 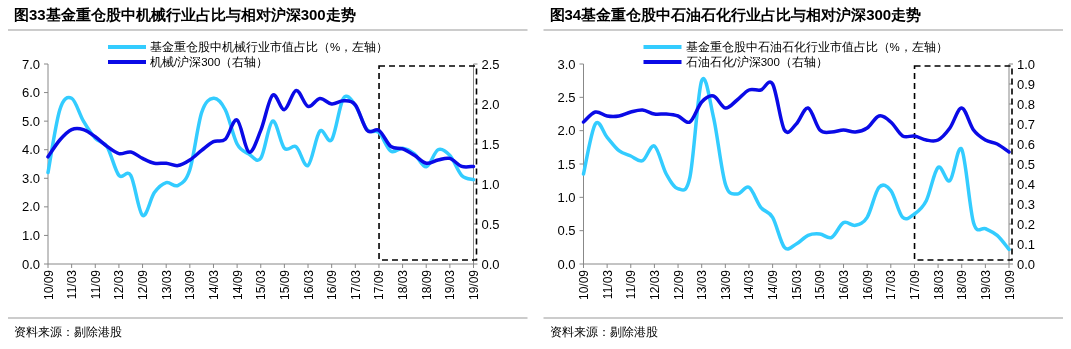 I want to click on y2-tick-label: 0.2, so click(x=1026, y=224).